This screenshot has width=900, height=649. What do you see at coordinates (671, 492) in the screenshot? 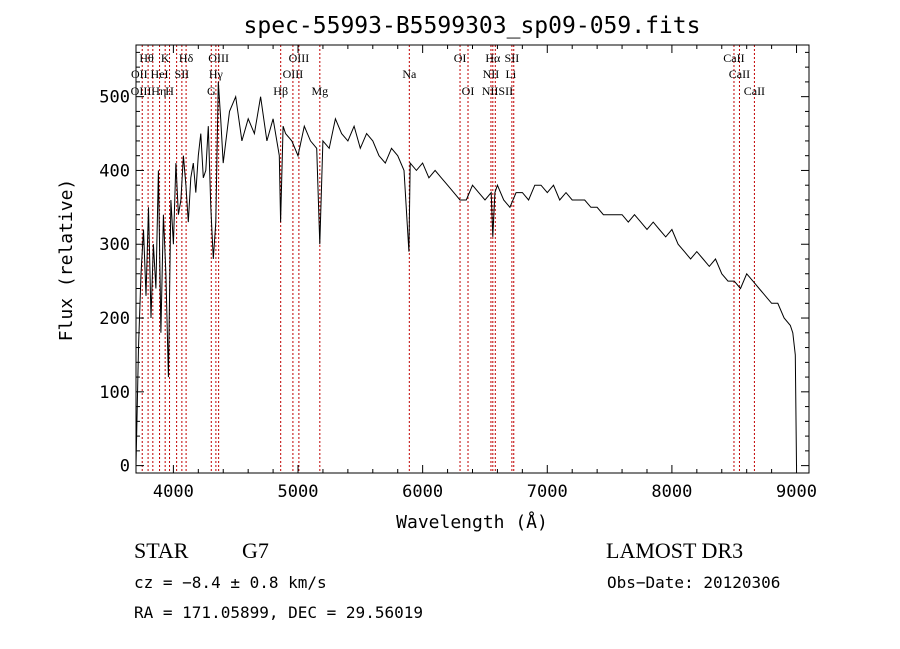
I see `x-tick-label: 8000` at bounding box center [671, 492].